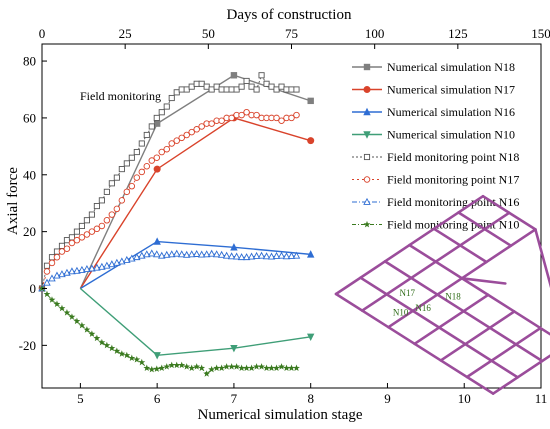 The width and height of the screenshot is (550, 429). What do you see at coordinates (280, 415) in the screenshot?
I see `x-axis-title: Numerical simulation stage` at bounding box center [280, 415].